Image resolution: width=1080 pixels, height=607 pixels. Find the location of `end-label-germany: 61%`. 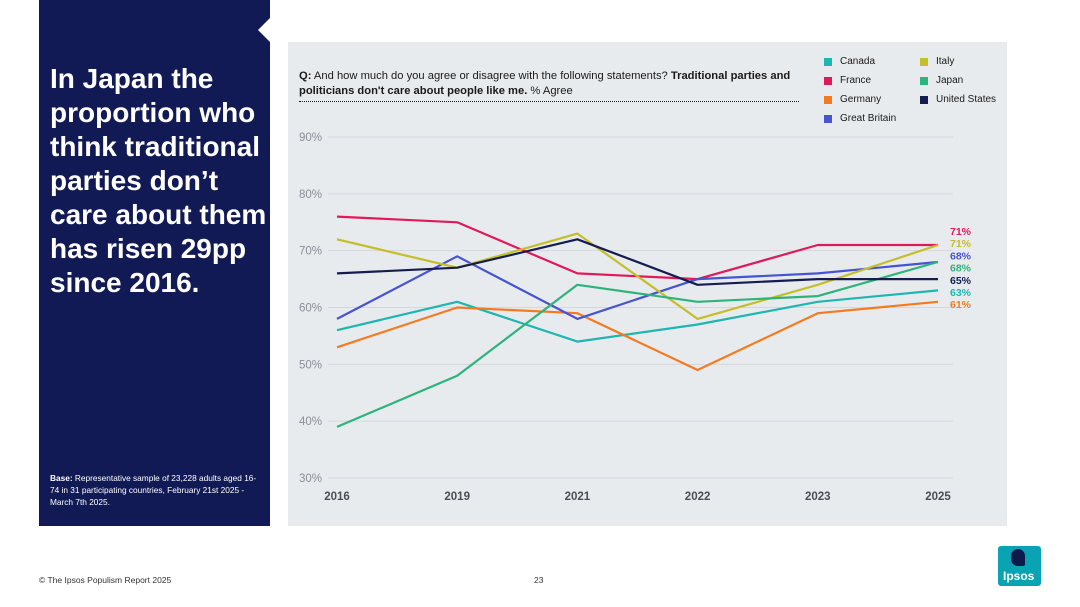

end-label-germany: 61% is located at coordinates (961, 305).